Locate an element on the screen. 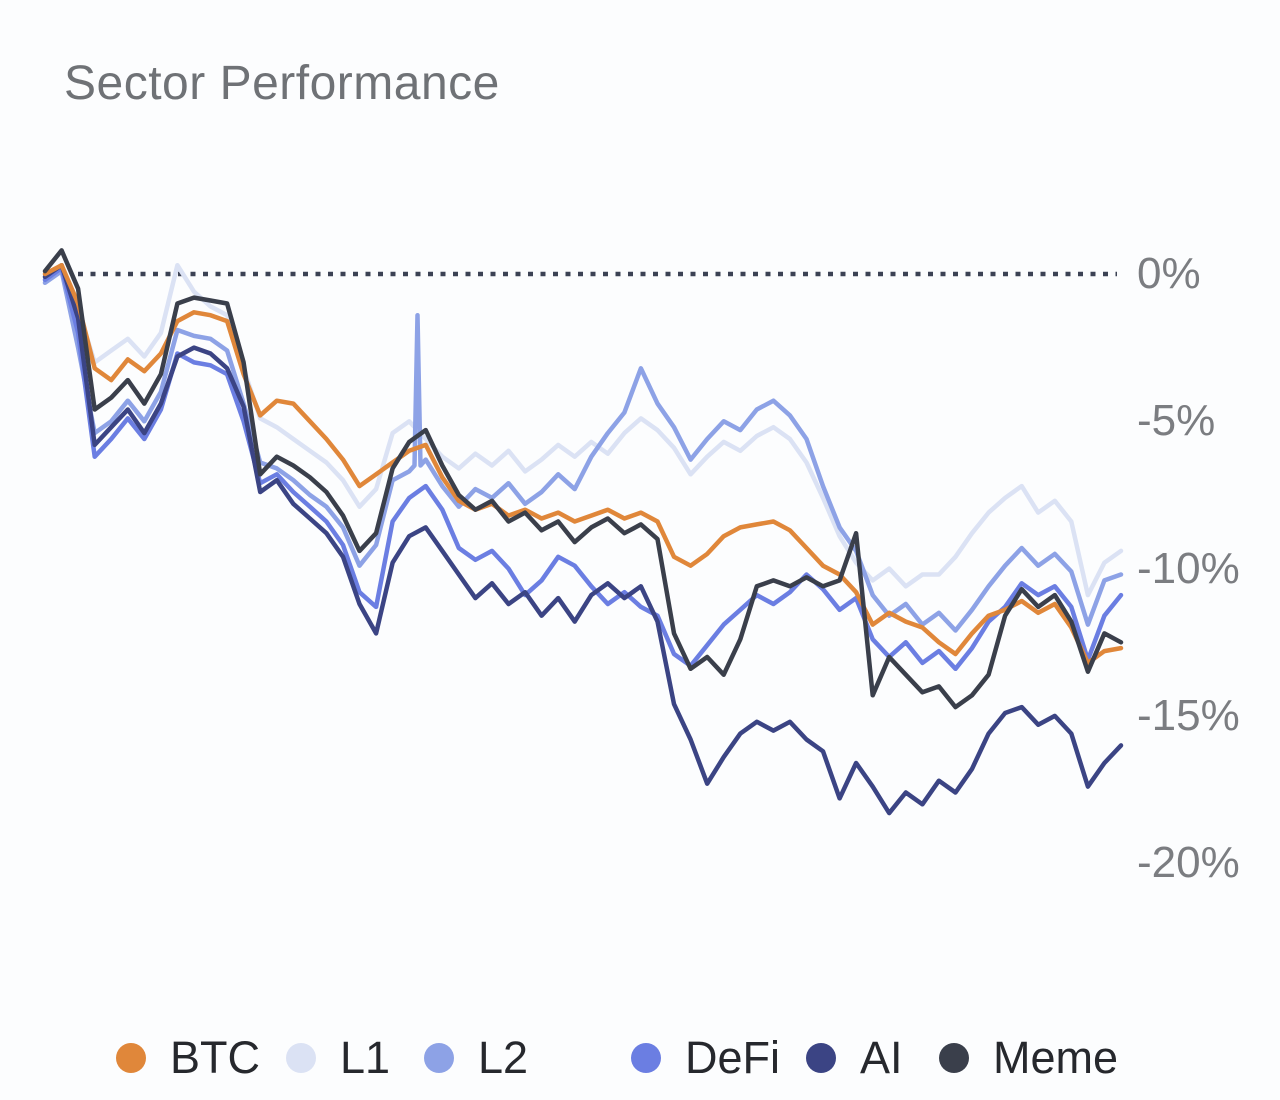  legend-item-defi: DeFi is located at coordinates (705, 1058).